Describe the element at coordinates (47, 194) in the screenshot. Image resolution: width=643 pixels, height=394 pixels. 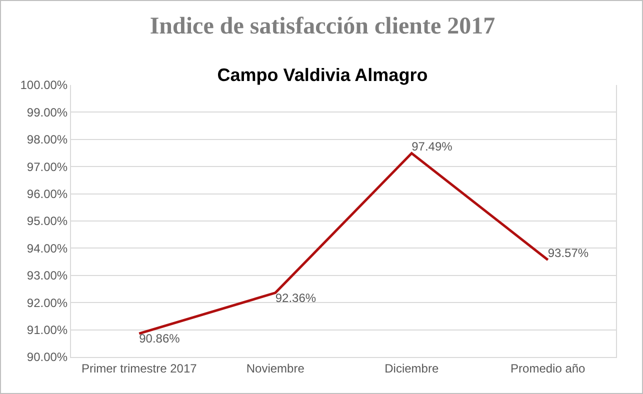
I see `y-tick-label: 96.00%` at that location.